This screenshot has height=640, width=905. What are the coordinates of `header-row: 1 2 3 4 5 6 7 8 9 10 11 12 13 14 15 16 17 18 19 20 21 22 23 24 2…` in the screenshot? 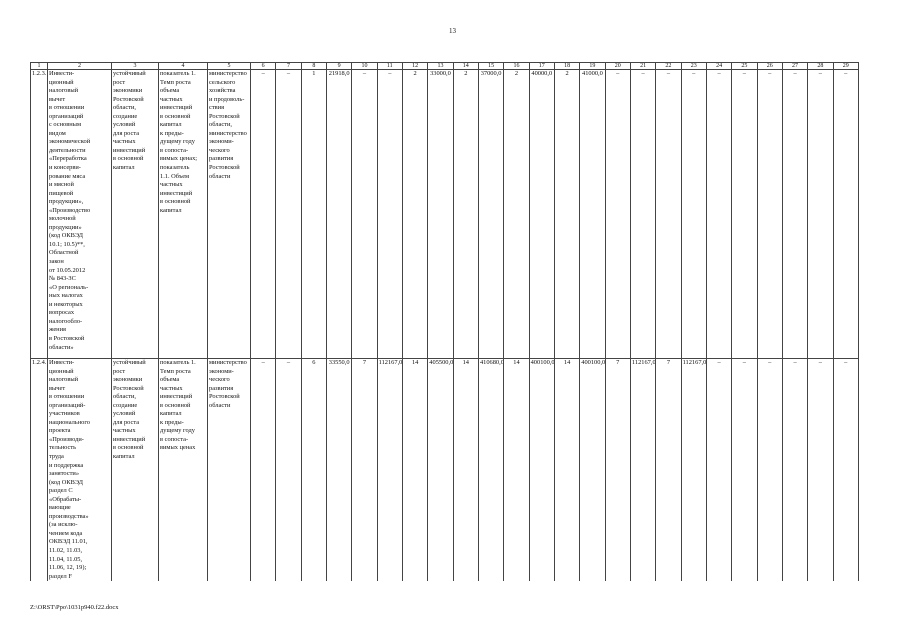 It's located at (444, 66).